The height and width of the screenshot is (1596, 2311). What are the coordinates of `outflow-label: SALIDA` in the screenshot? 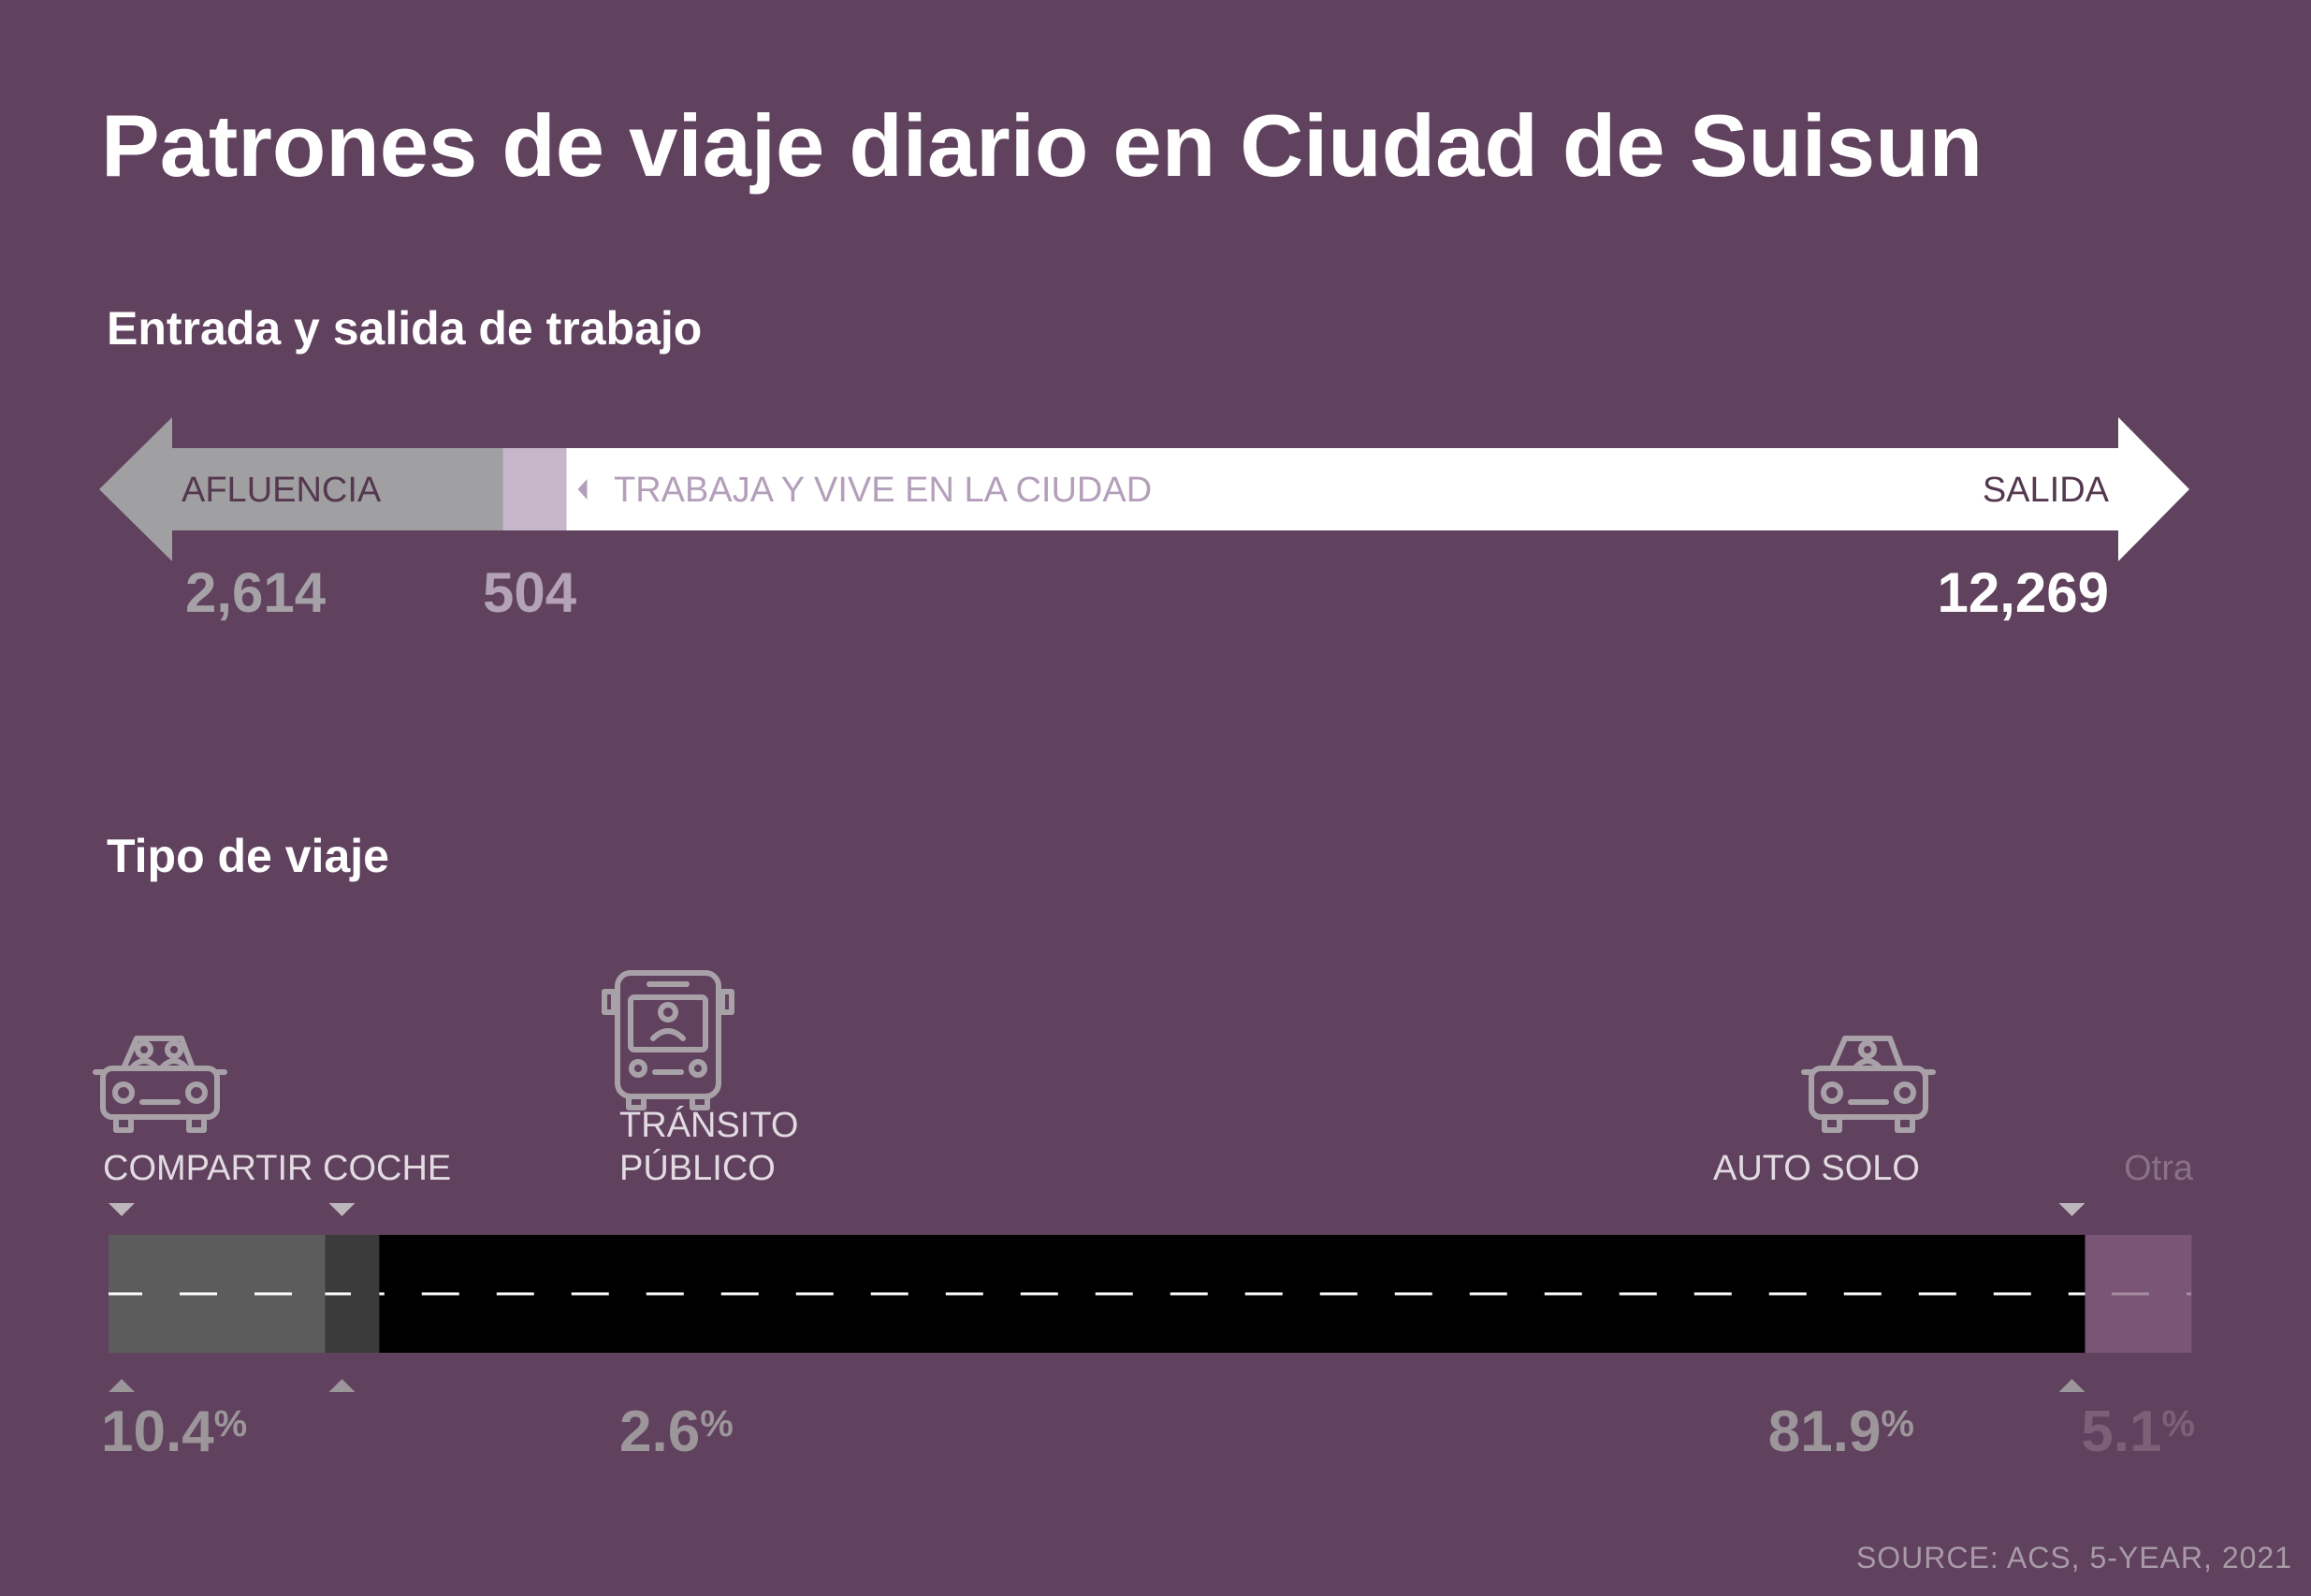 It's located at (2045, 490).